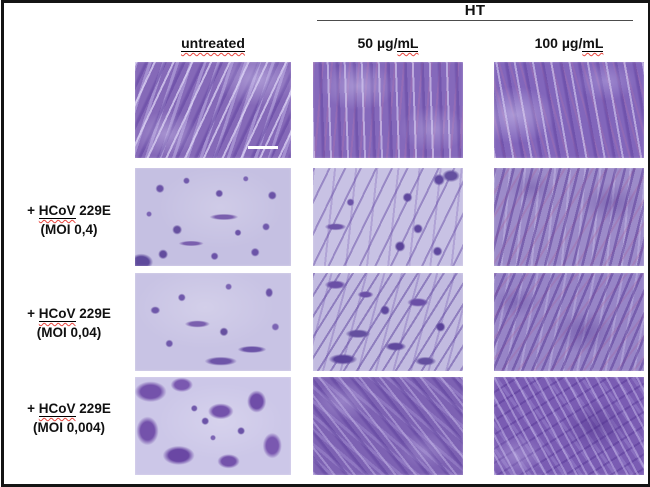  What do you see at coordinates (569, 110) in the screenshot?
I see `micrograph-mock-ht100` at bounding box center [569, 110].